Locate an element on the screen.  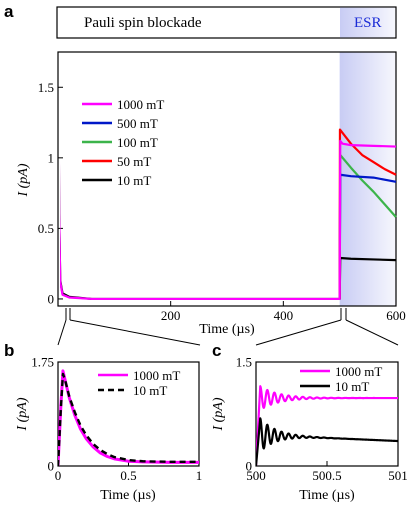
zoom-connectors is located at coordinates (228, 327).